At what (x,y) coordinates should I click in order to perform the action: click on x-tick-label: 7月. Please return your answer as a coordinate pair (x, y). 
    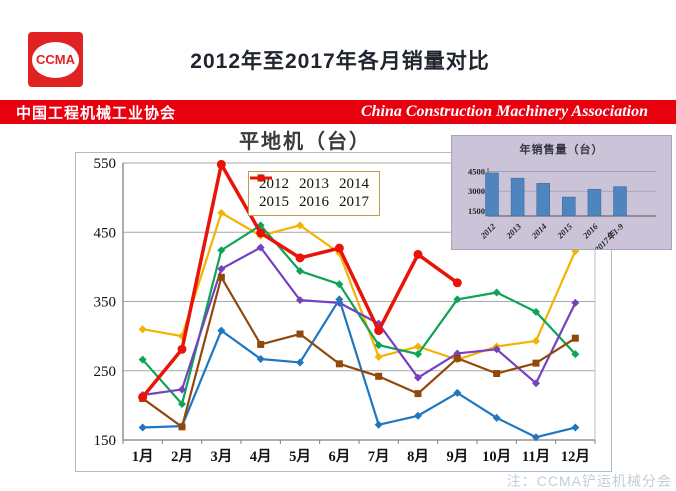
    Looking at the image, I should click on (379, 456).